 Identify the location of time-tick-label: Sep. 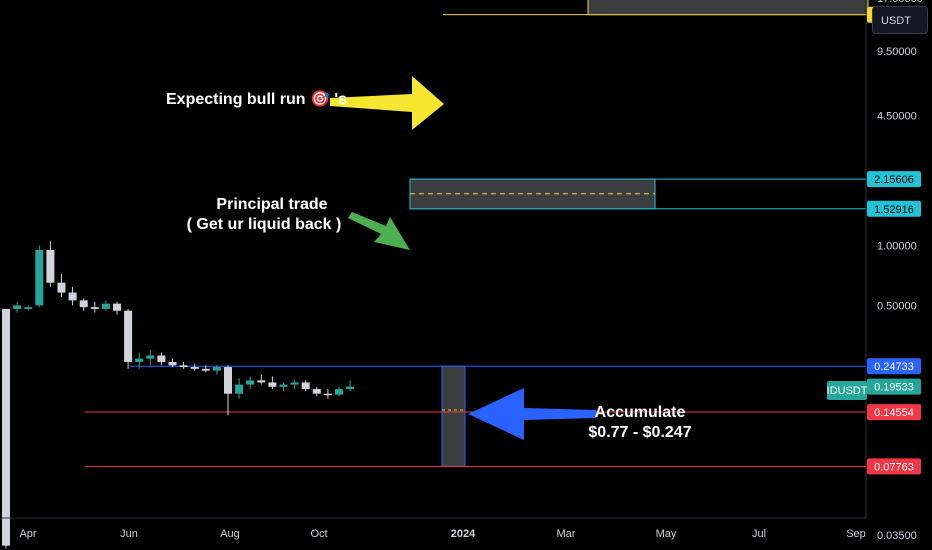
(856, 534).